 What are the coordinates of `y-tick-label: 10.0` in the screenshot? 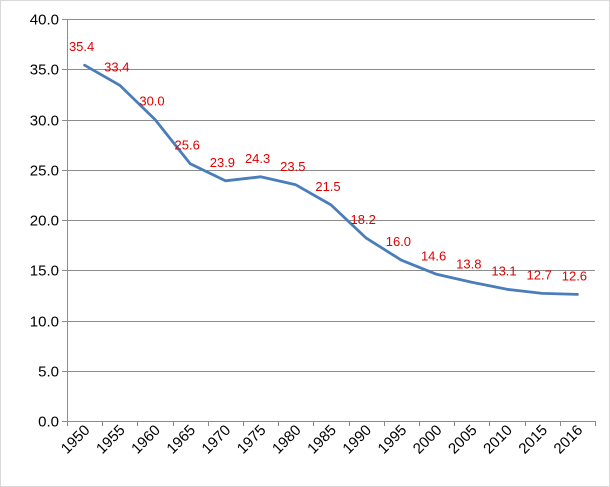 It's located at (44, 322).